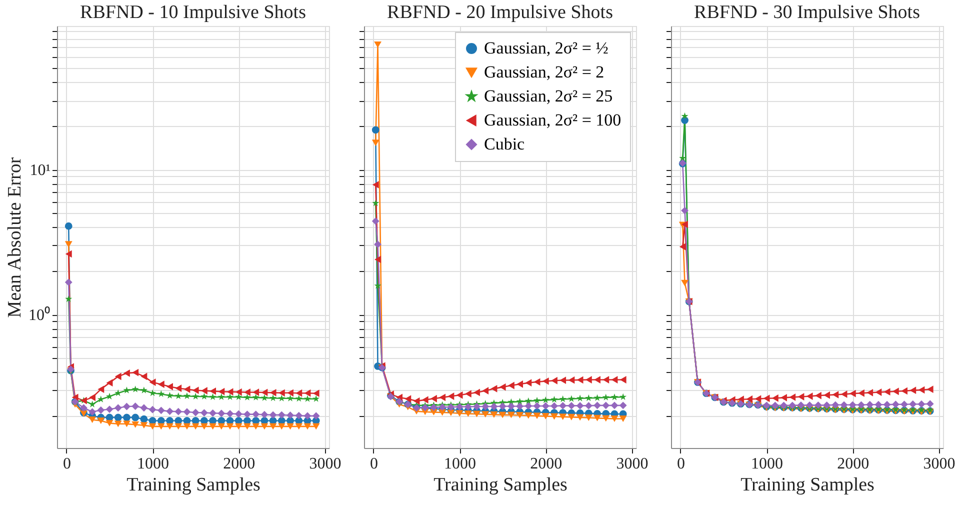  I want to click on legend-label: Cubic, so click(505, 144).